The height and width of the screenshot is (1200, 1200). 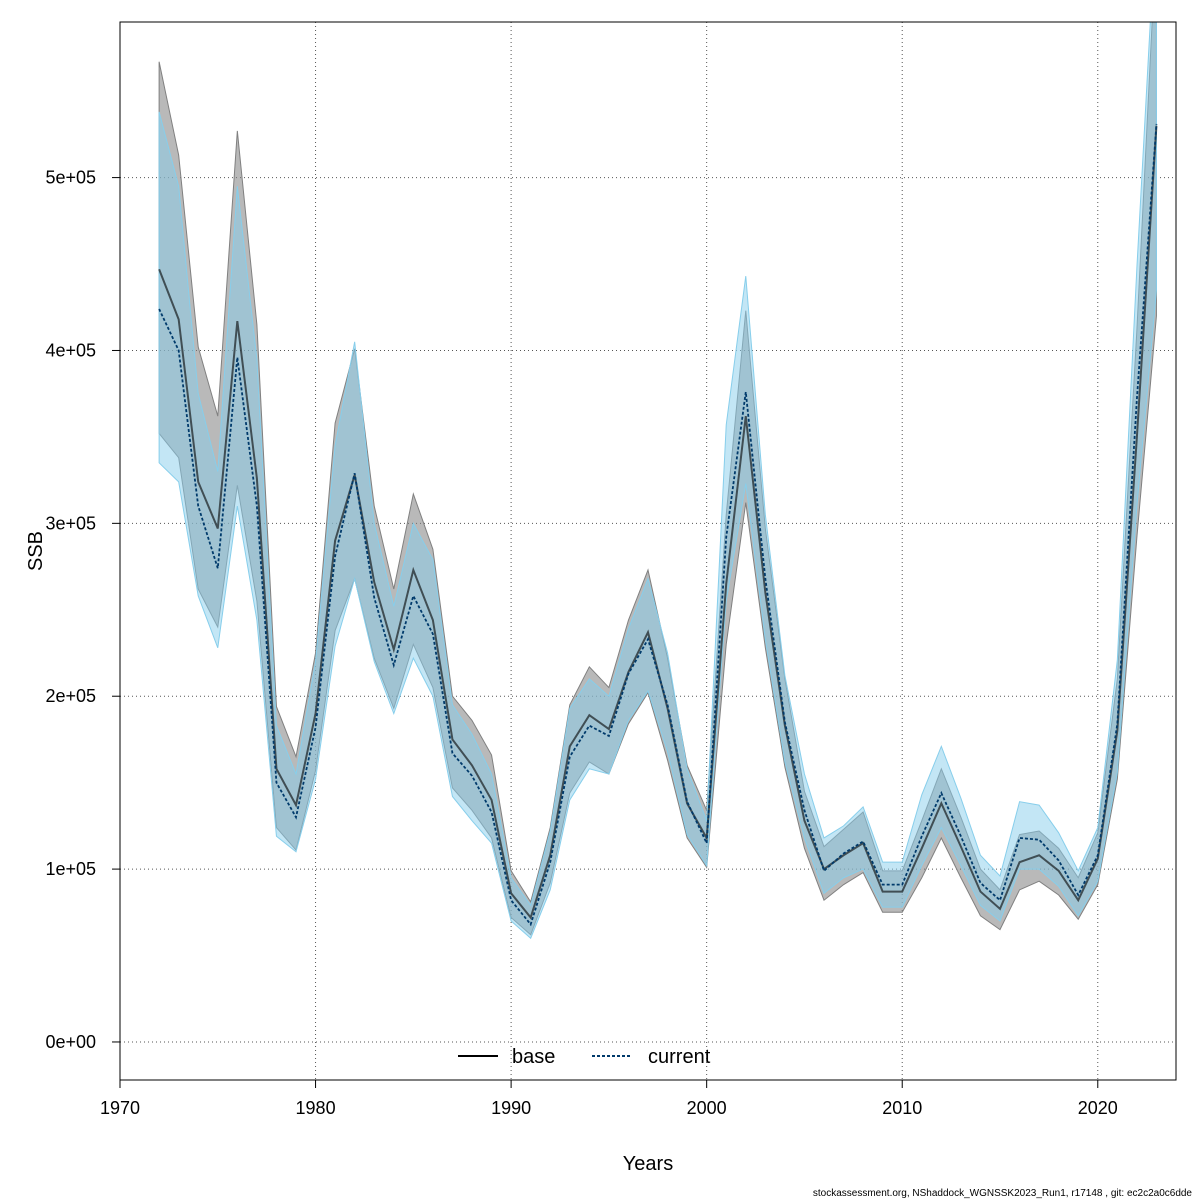 I want to click on x-tick-label: 2000, so click(x=707, y=1108).